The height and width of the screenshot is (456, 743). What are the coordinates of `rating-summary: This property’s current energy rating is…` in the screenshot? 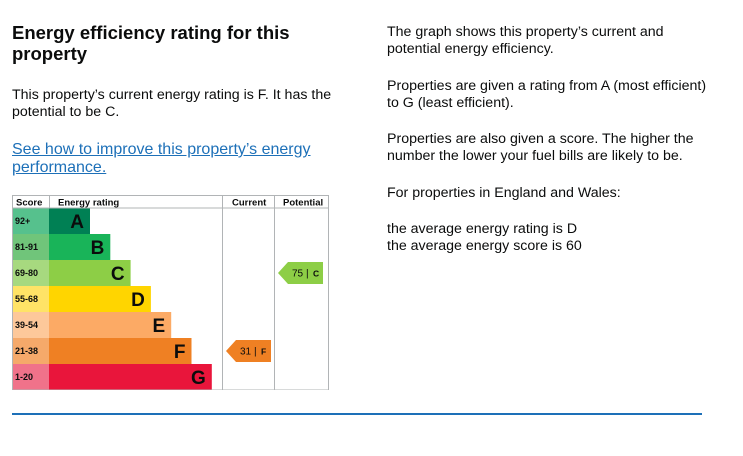 It's located at (172, 103).